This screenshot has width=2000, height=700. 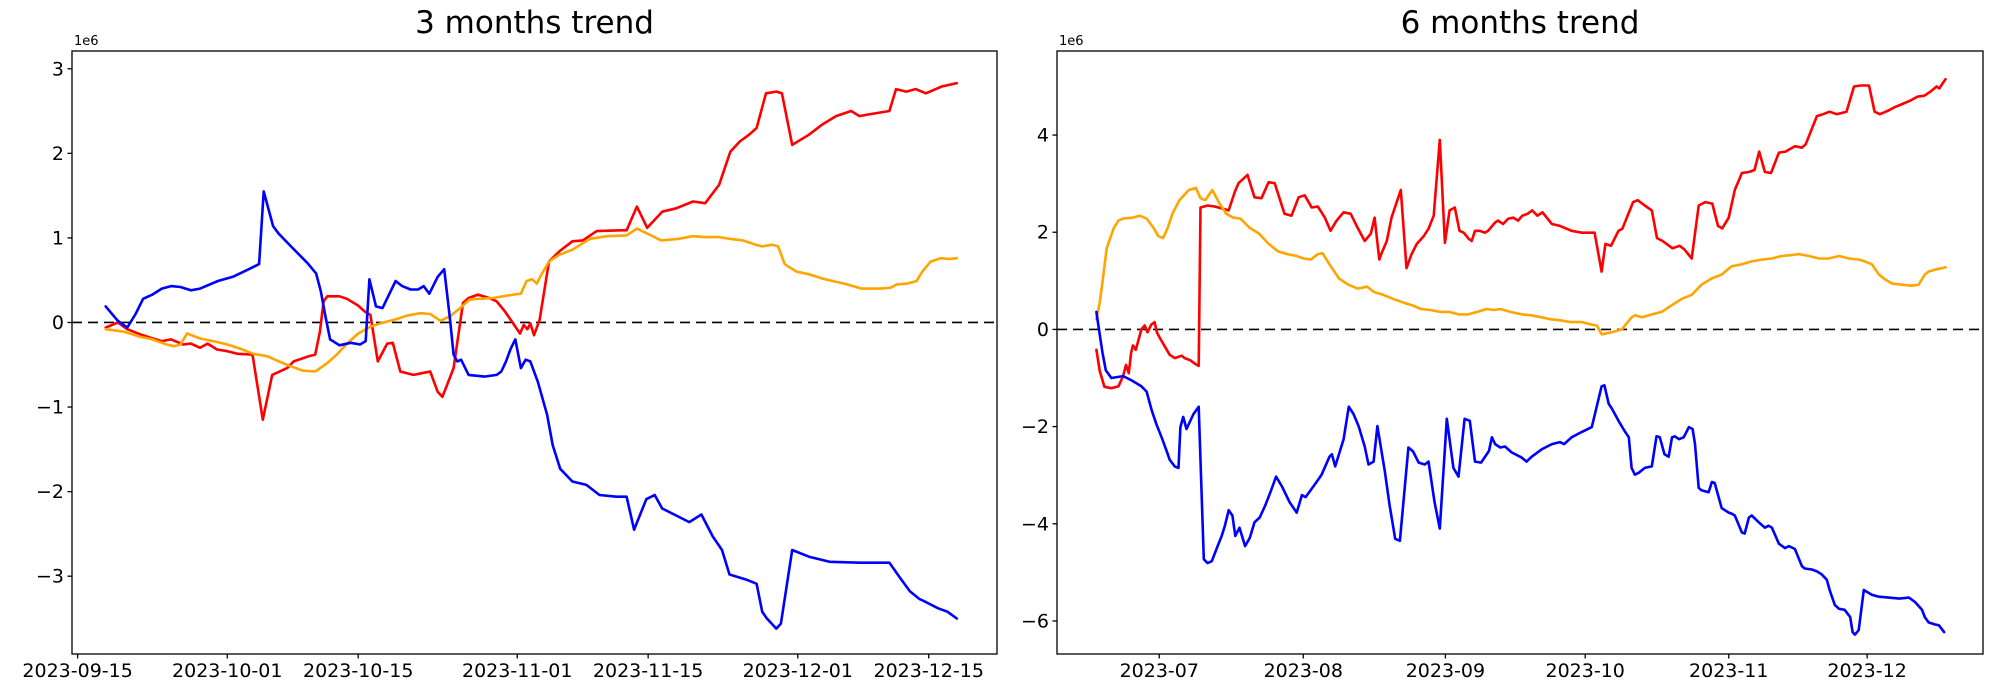 I want to click on x-tick-label: 2023-09-15, so click(x=77, y=671).